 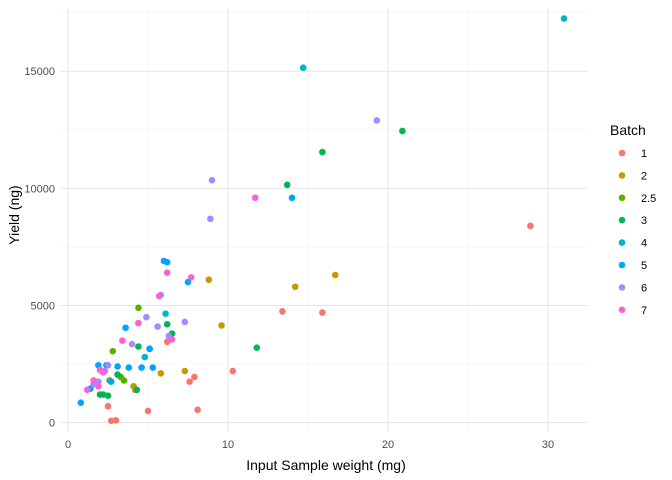 I want to click on legend: Batch 1 2 2.5 3 4 5 6 7, so click(x=633, y=219).